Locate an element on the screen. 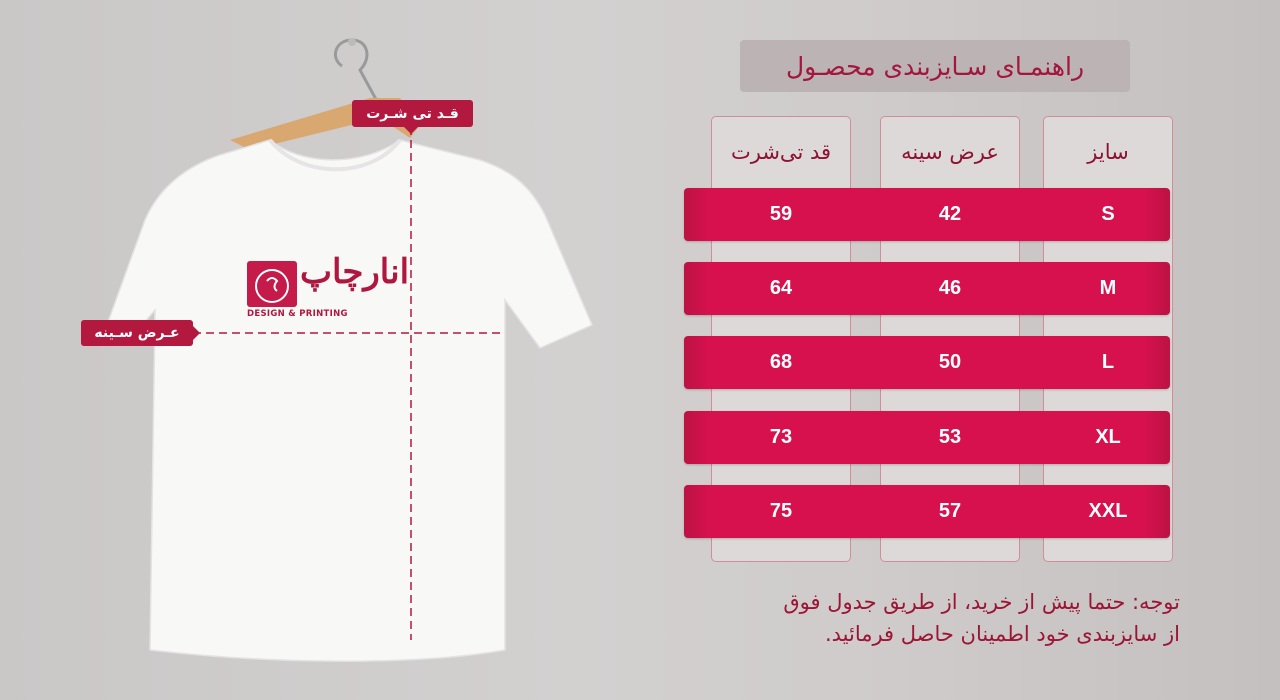  cell-chest: 57 is located at coordinates (950, 511).